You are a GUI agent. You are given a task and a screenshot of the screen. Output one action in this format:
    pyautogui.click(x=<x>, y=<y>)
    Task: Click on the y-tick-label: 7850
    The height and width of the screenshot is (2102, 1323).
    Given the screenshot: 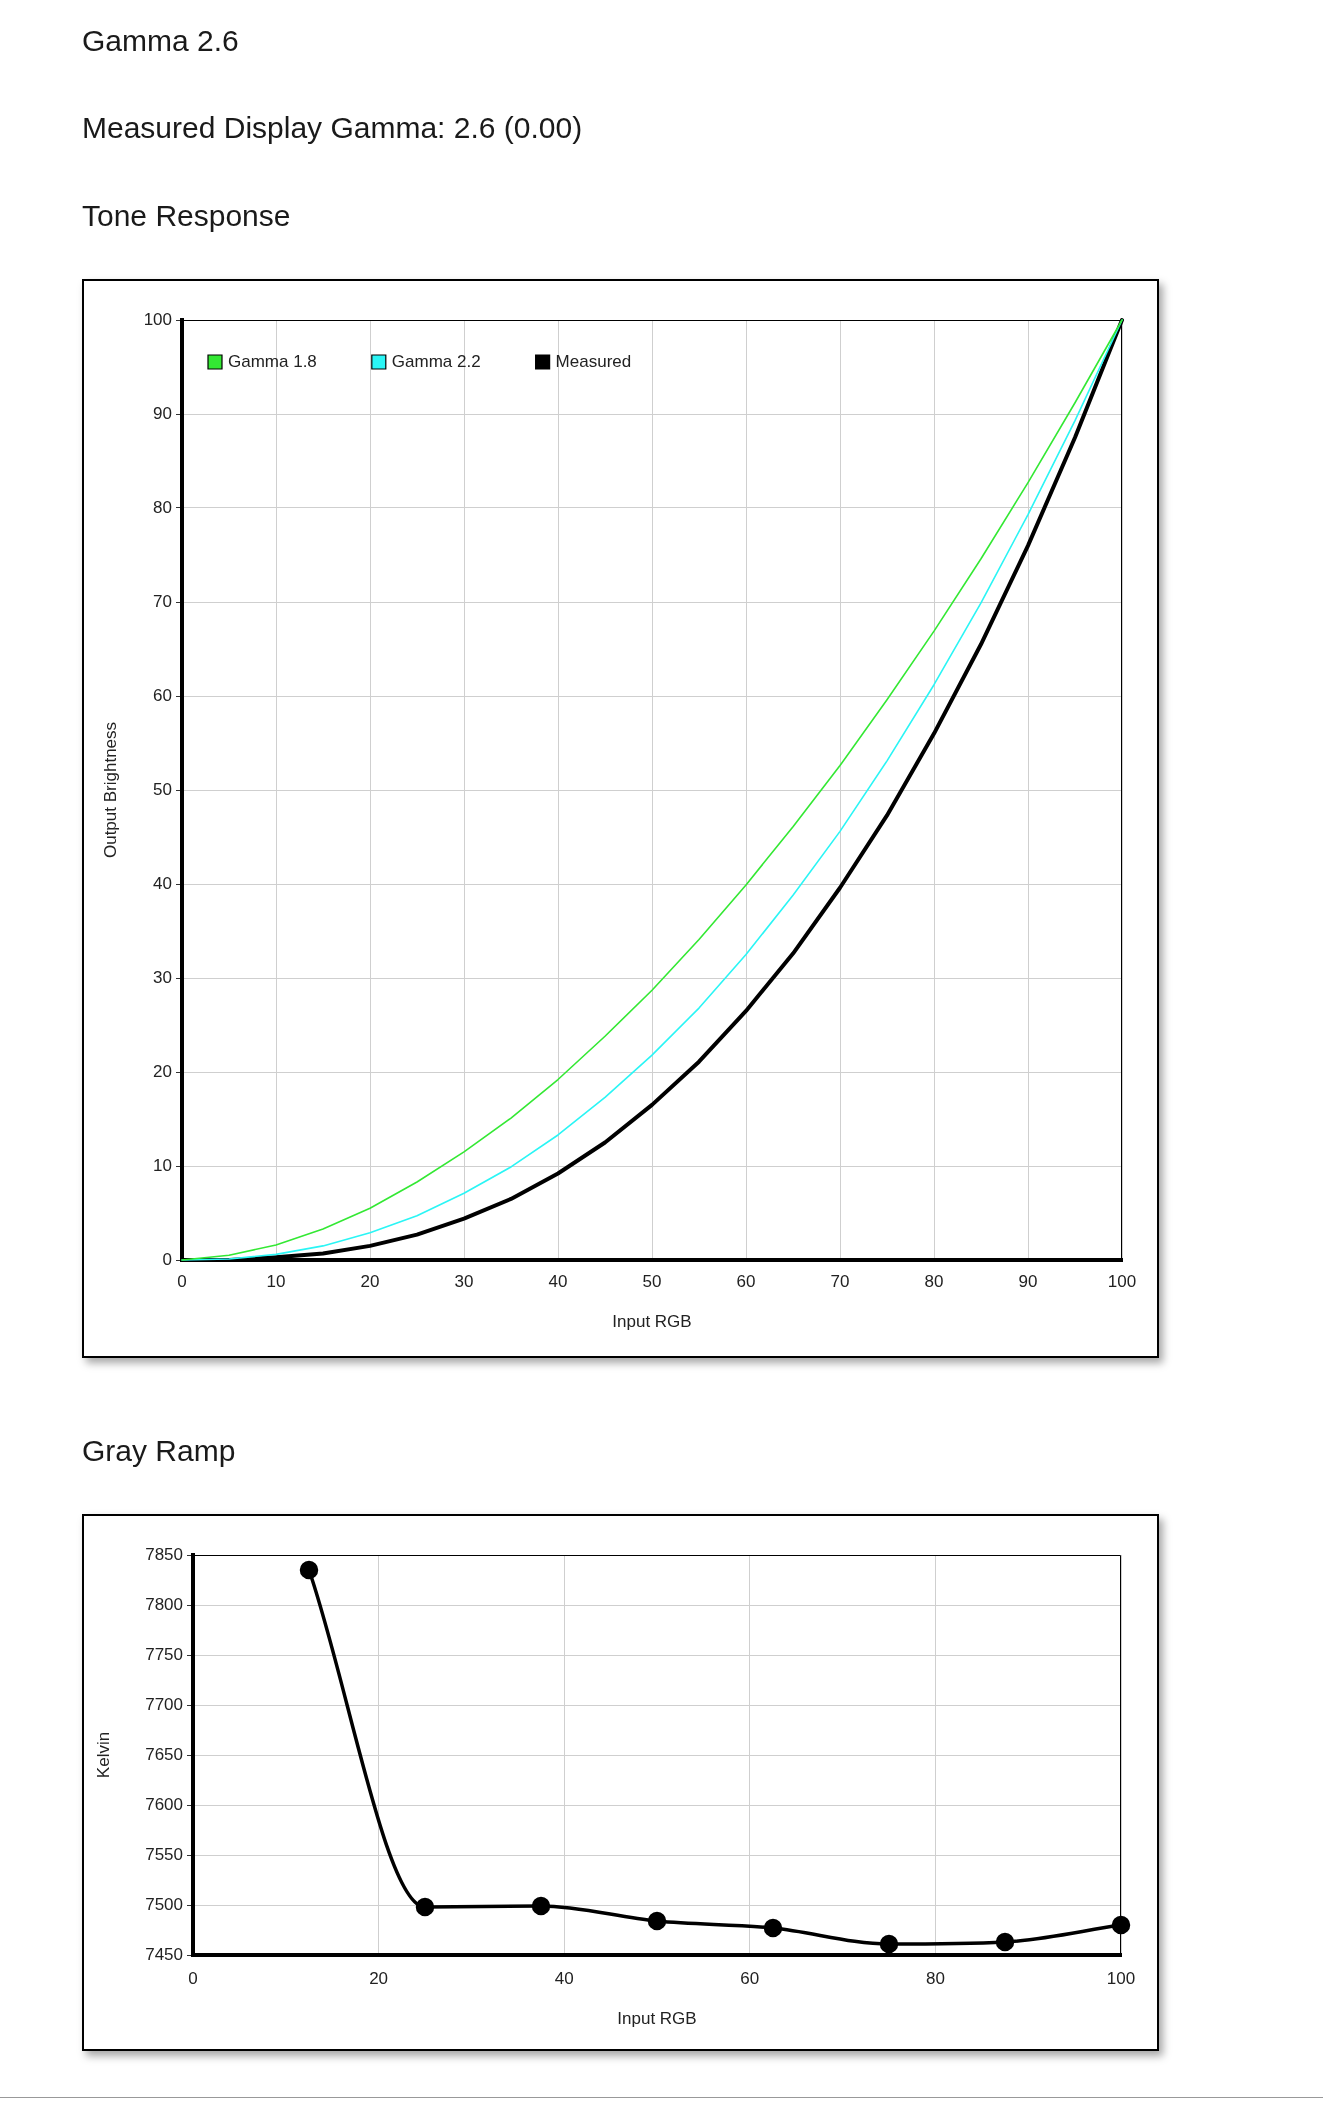 What is the action you would take?
    pyautogui.click(x=164, y=1554)
    